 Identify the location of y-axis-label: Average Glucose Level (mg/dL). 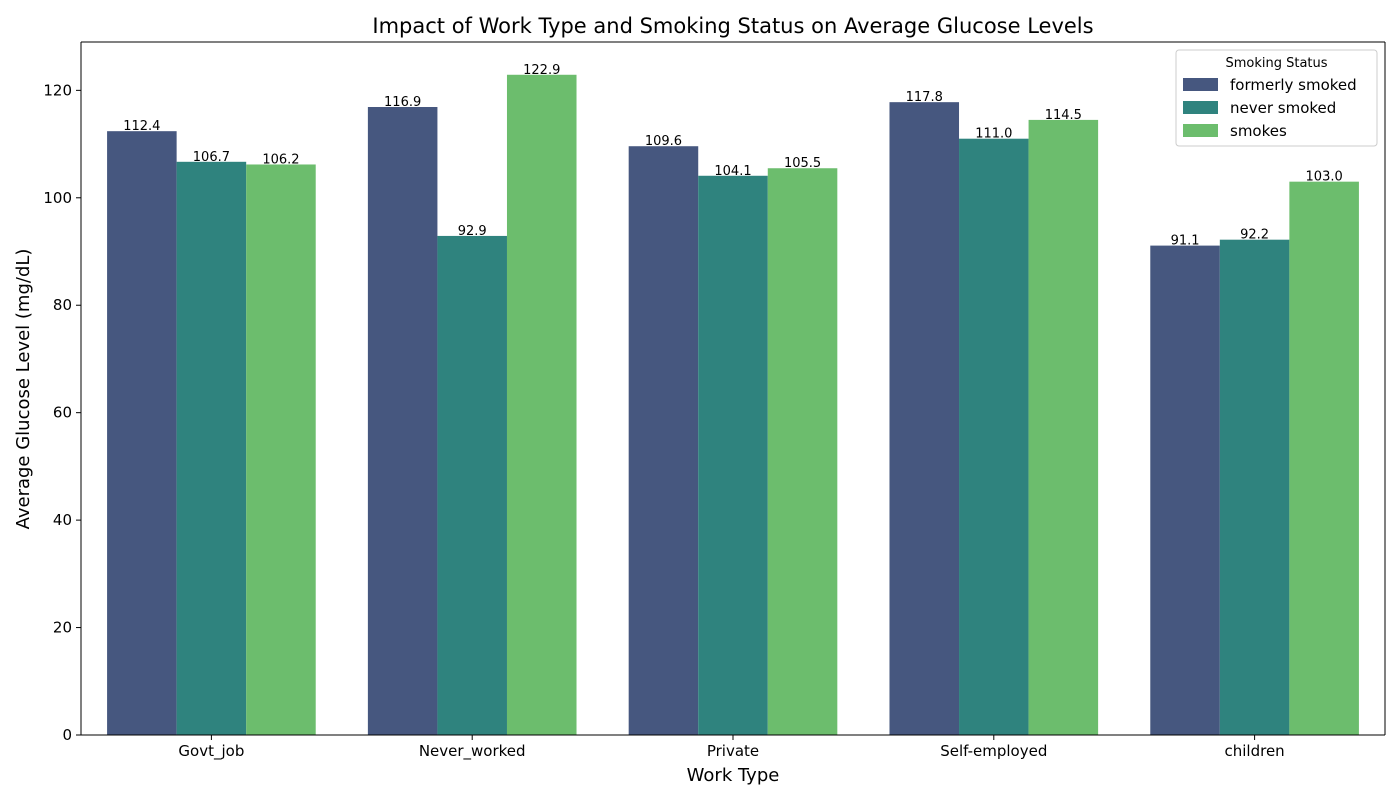
(23, 389).